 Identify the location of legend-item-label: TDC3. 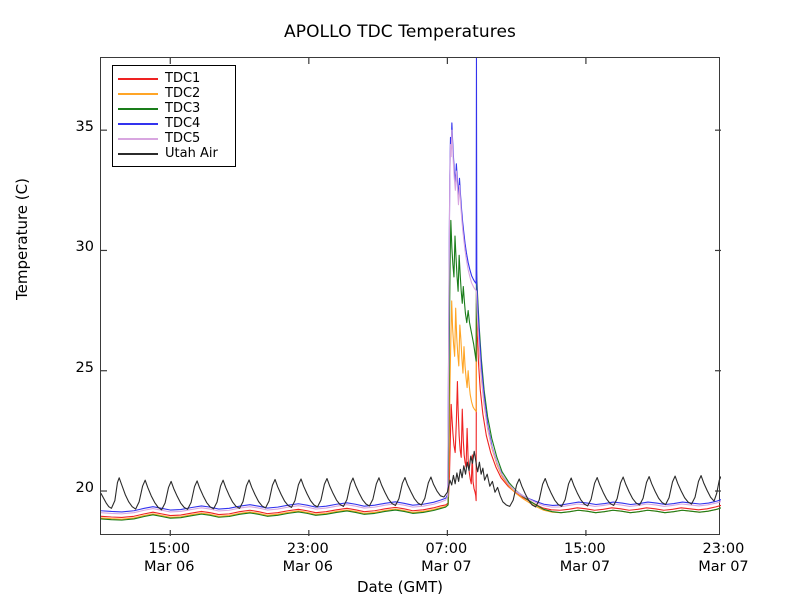
(183, 108).